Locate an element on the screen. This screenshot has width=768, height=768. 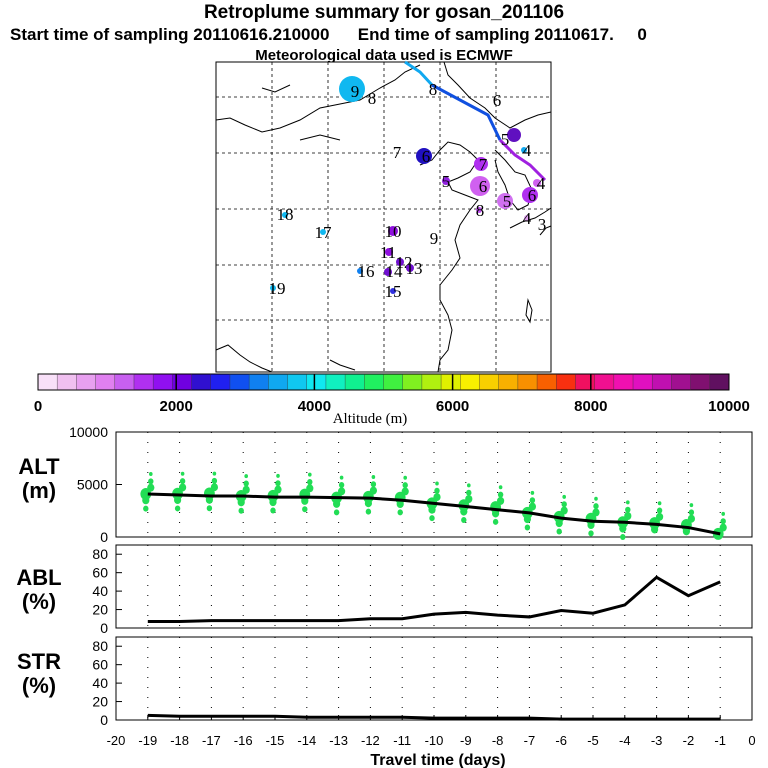
map-point-label: 3 is located at coordinates (542, 224).